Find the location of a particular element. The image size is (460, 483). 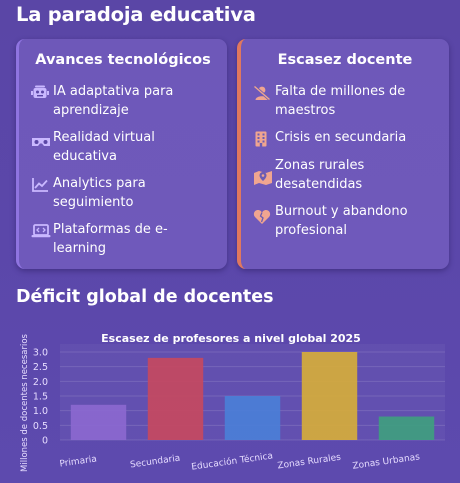

line-chart-icon is located at coordinates (42, 186).